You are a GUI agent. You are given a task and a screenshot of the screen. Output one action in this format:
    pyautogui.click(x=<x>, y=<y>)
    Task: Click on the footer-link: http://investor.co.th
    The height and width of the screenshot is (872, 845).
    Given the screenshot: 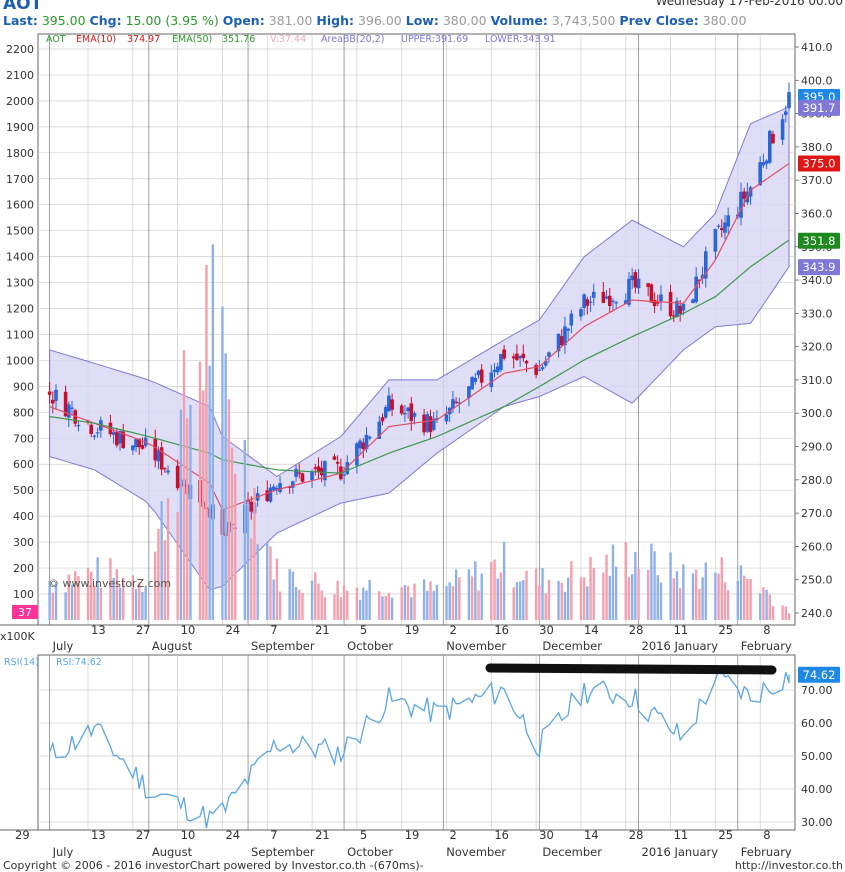 What is the action you would take?
    pyautogui.click(x=788, y=865)
    